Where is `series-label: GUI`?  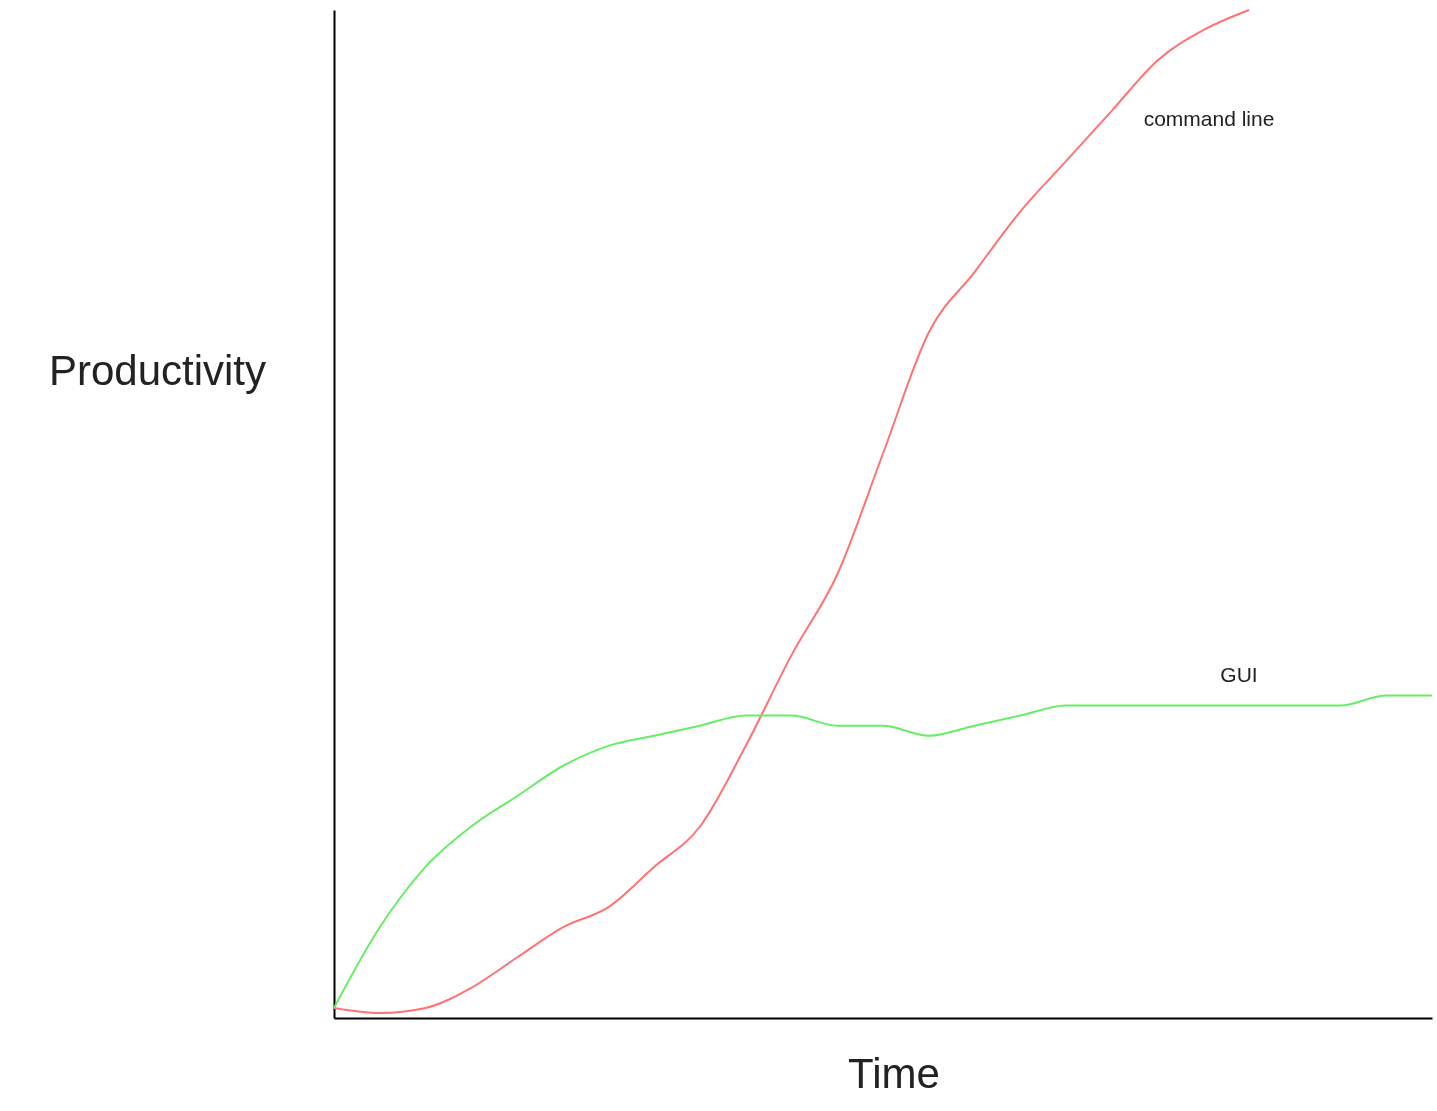 series-label: GUI is located at coordinates (1239, 674).